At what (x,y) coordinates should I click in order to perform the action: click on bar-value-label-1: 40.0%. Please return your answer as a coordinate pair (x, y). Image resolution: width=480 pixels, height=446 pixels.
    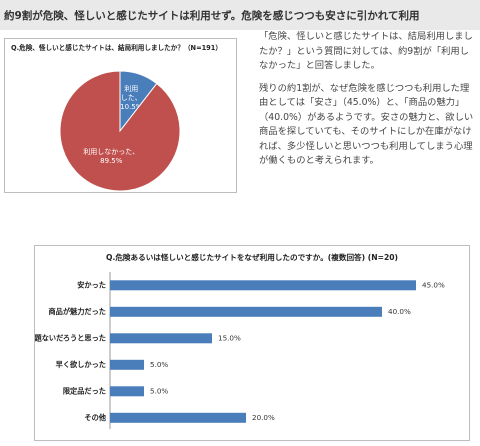
    Looking at the image, I should click on (399, 311).